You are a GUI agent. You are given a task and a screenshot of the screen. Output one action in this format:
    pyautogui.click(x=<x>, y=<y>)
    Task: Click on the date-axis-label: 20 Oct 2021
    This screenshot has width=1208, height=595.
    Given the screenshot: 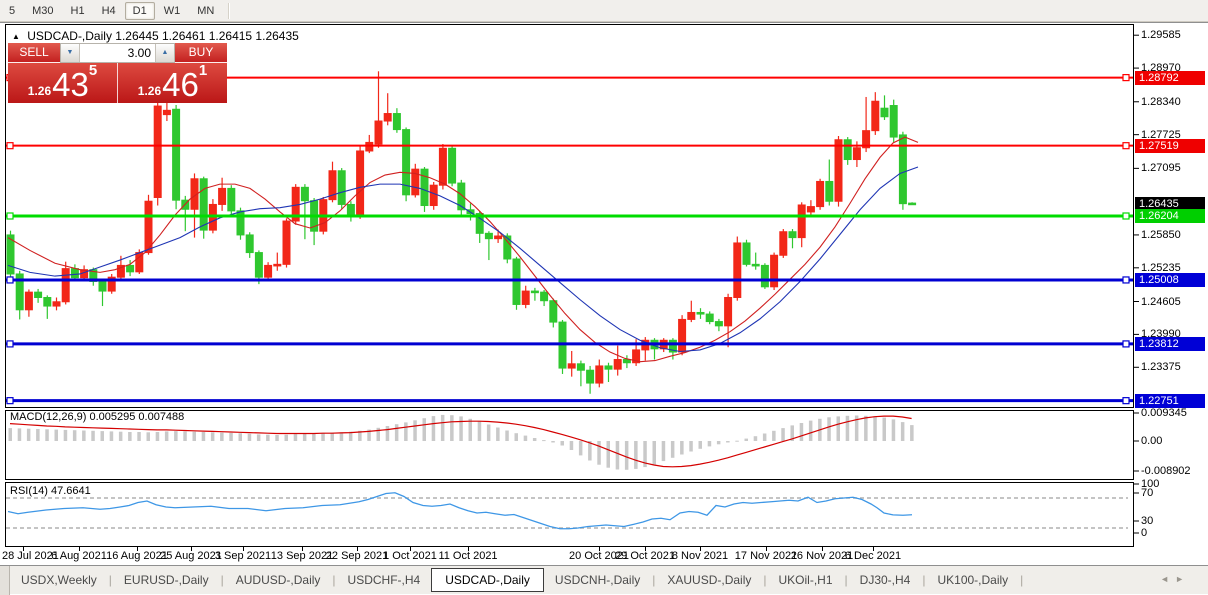 What is the action you would take?
    pyautogui.click(x=599, y=556)
    